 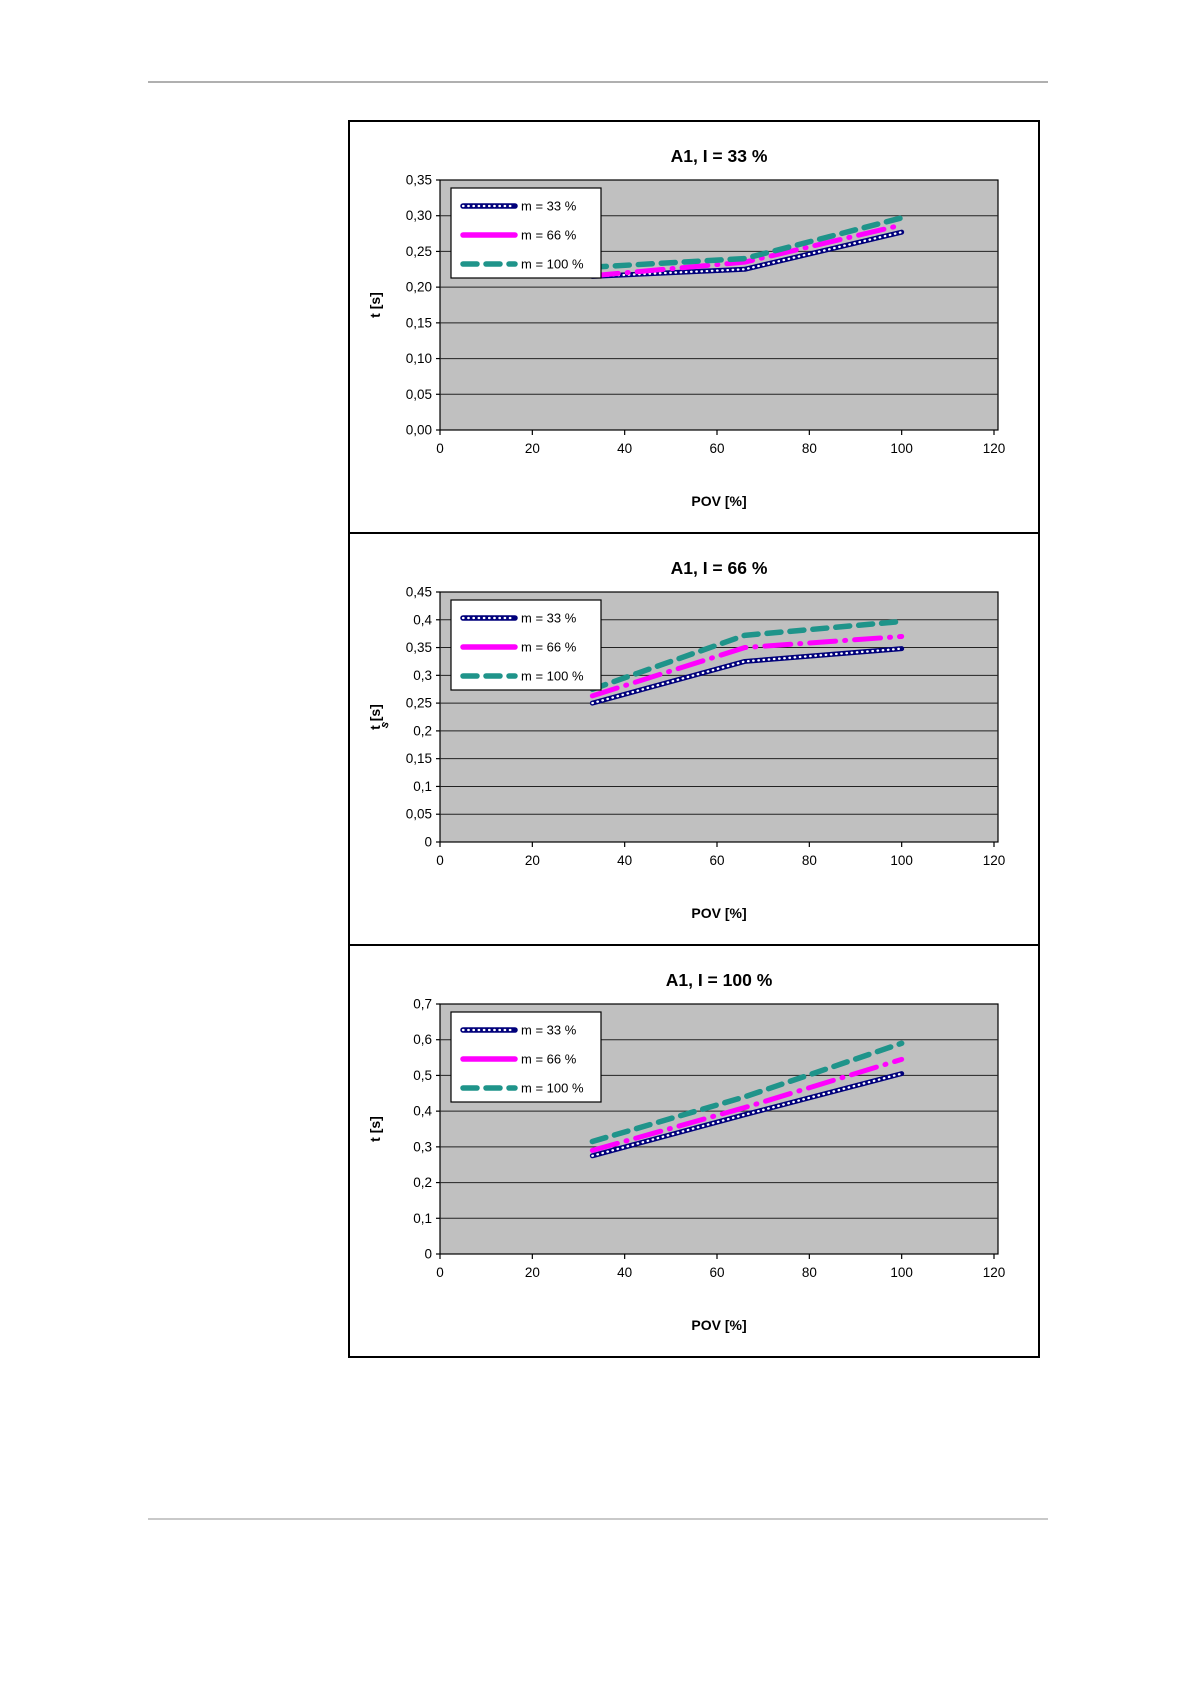 I want to click on y-tick-label: 0,6, so click(x=422, y=1039).